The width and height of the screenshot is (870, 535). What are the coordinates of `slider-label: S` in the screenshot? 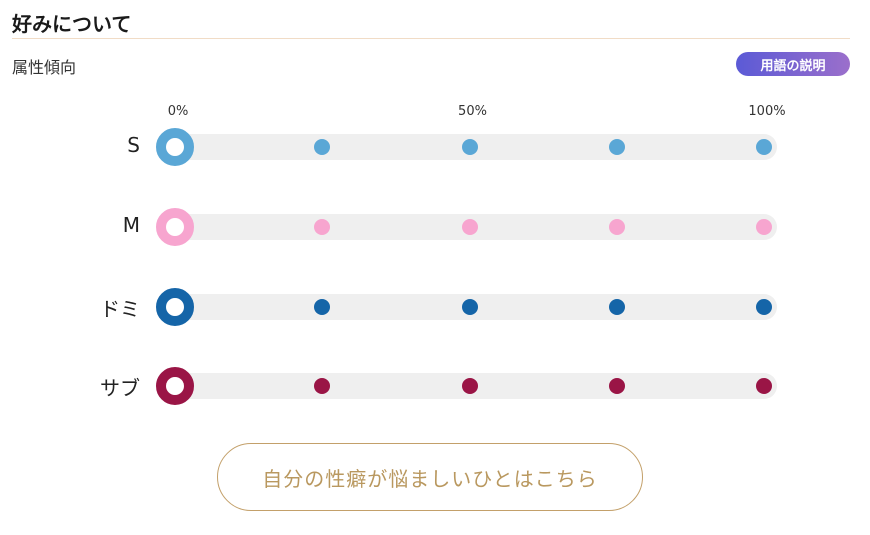 It's located at (133, 145).